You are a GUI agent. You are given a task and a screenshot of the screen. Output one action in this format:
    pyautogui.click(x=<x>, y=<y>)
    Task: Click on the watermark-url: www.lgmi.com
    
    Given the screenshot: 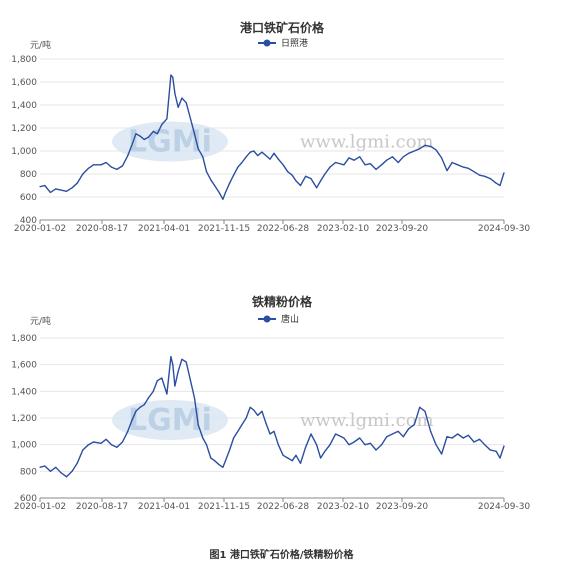 What is the action you would take?
    pyautogui.click(x=367, y=420)
    